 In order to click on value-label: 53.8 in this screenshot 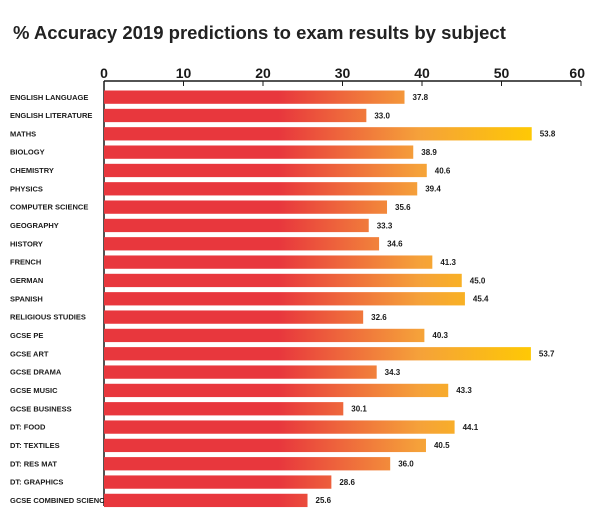, I will do `click(548, 134)`.